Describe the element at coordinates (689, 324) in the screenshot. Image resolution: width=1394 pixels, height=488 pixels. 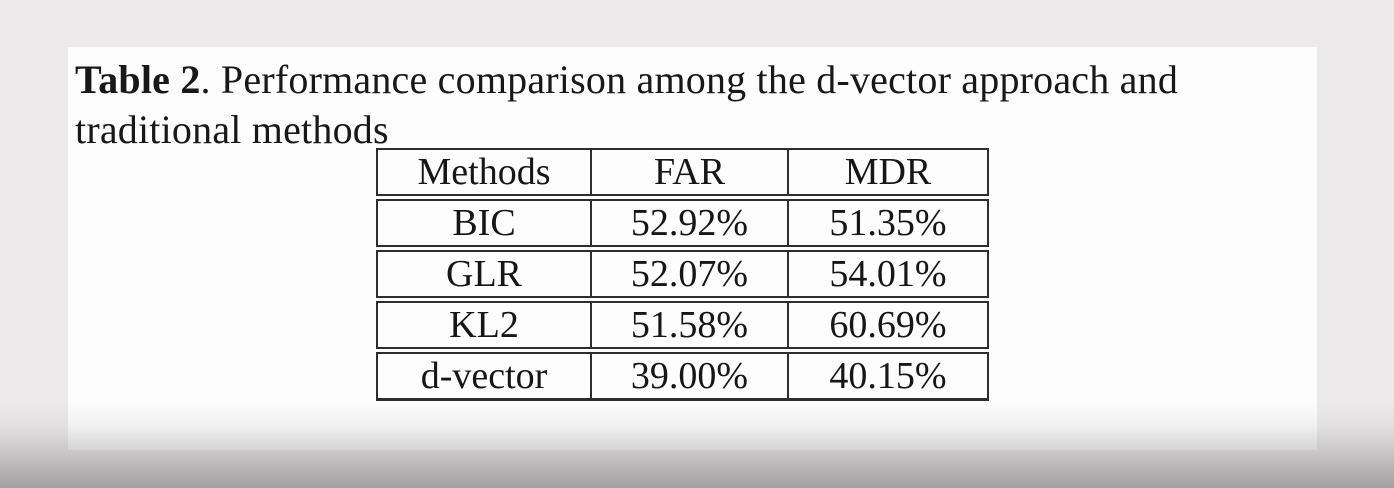
I see `far-cell: 51.58%` at that location.